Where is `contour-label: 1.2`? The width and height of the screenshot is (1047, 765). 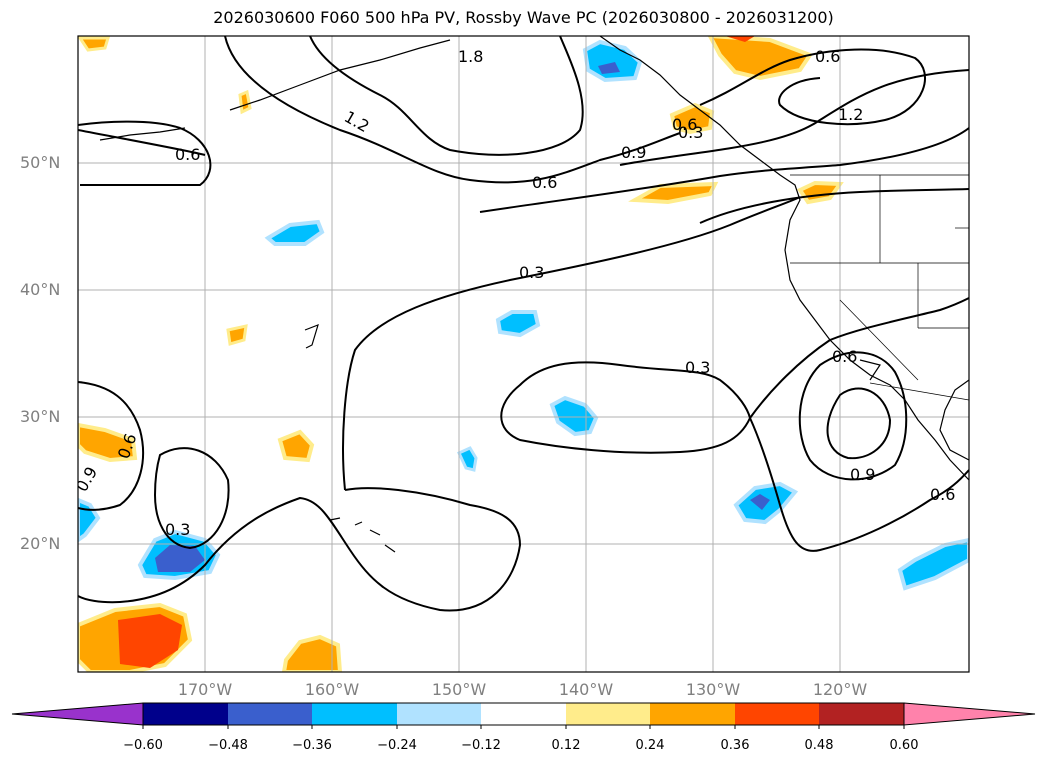
contour-label: 1.2 is located at coordinates (850, 114).